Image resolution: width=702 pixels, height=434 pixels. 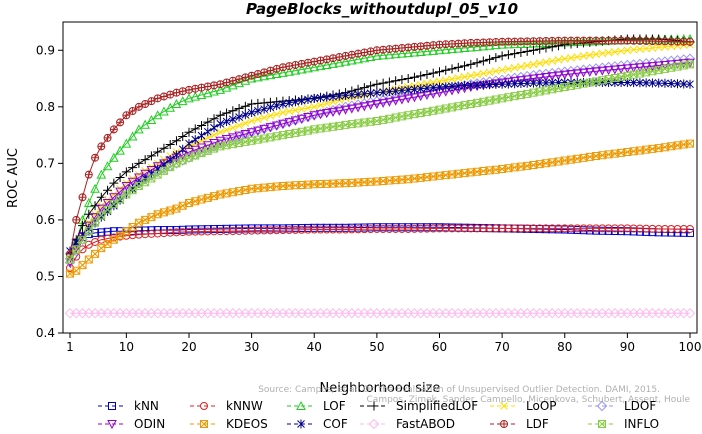 What do you see at coordinates (690, 347) in the screenshot?
I see `x-tick-label: 100` at bounding box center [690, 347].